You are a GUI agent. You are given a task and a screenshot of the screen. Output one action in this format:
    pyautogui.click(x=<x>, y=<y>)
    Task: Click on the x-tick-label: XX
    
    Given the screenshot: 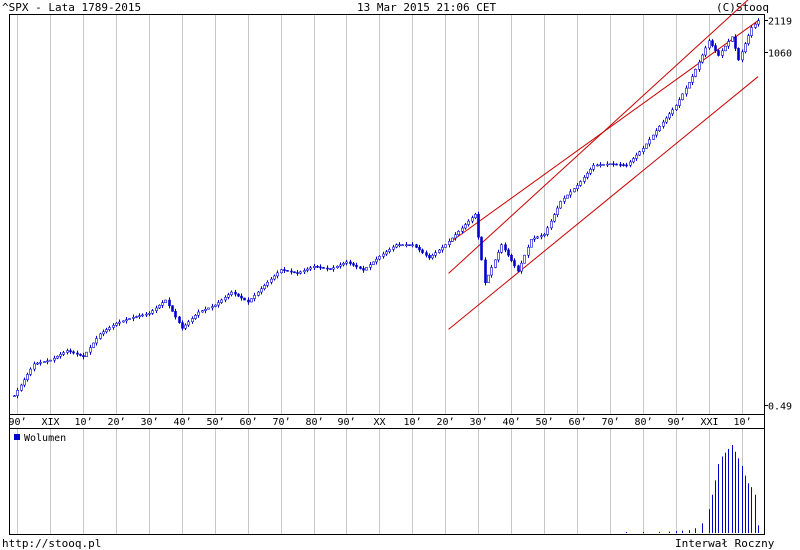 What is the action you would take?
    pyautogui.click(x=379, y=422)
    